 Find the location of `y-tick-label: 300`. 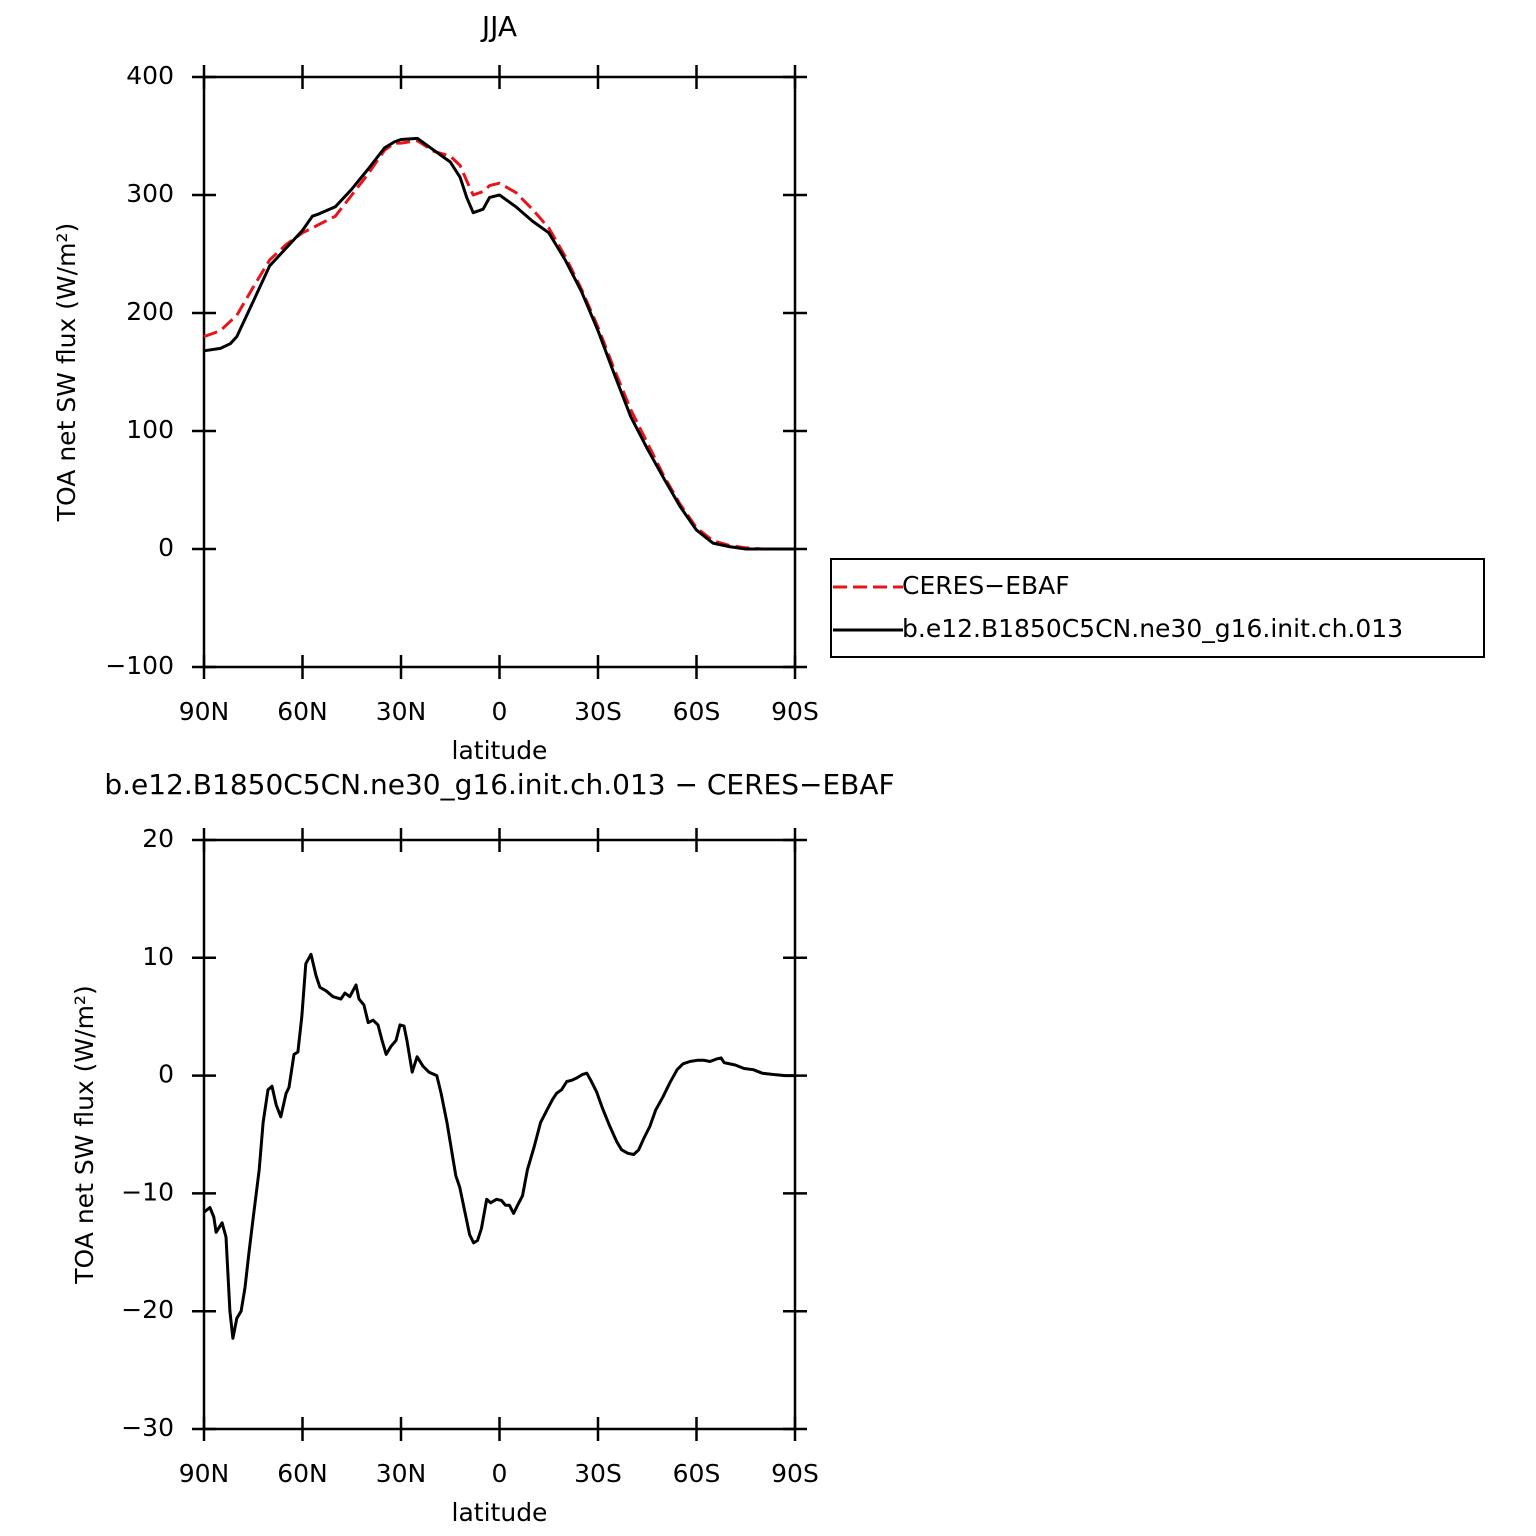

y-tick-label: 300 is located at coordinates (150, 193).